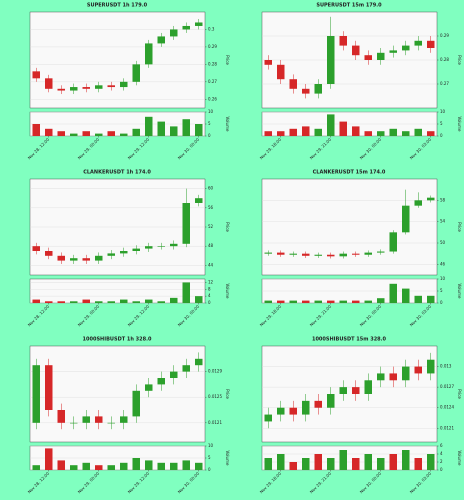  I want to click on y-tick-label: 0.29, so click(444, 35).